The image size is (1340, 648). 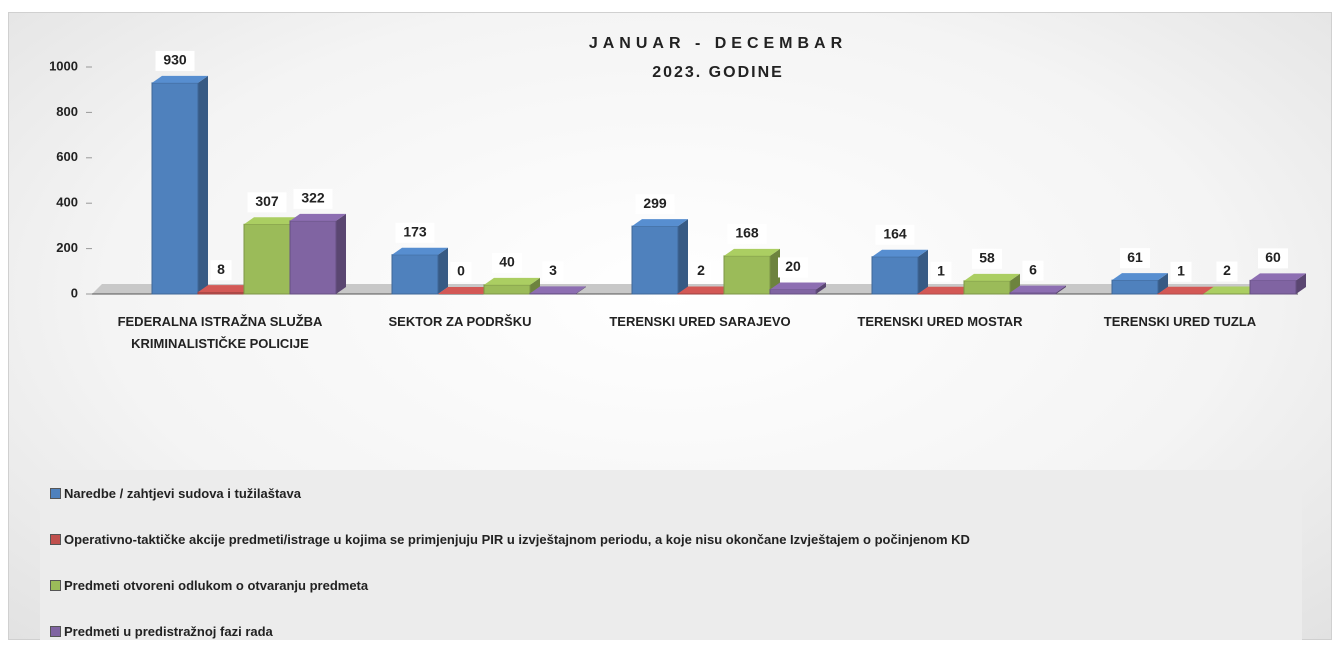 What do you see at coordinates (67, 202) in the screenshot?
I see `y-tick-label: 400` at bounding box center [67, 202].